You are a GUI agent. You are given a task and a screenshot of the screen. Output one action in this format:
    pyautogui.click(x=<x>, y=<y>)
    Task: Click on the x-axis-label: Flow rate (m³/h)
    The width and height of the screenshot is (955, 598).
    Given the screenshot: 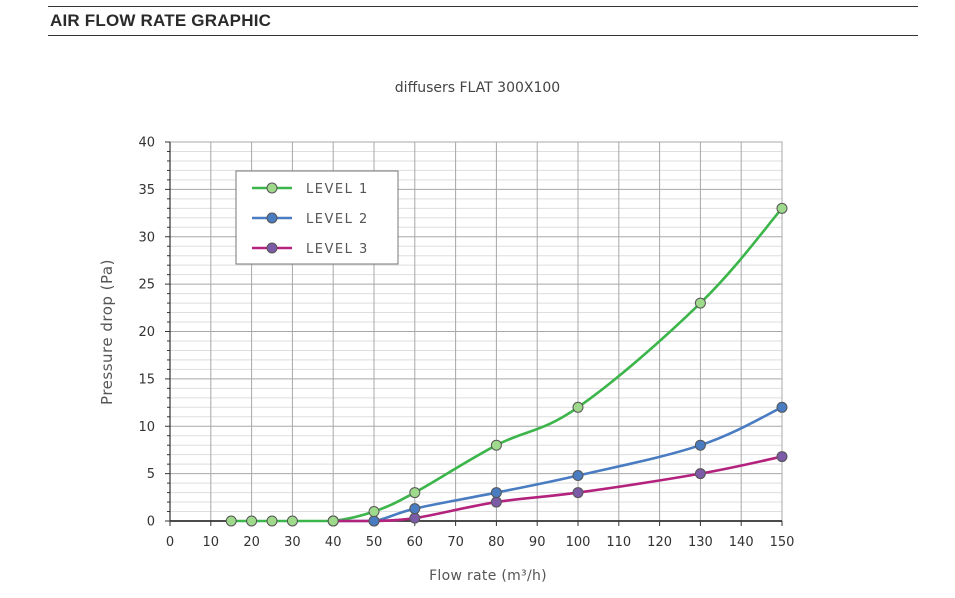 What is the action you would take?
    pyautogui.click(x=488, y=576)
    